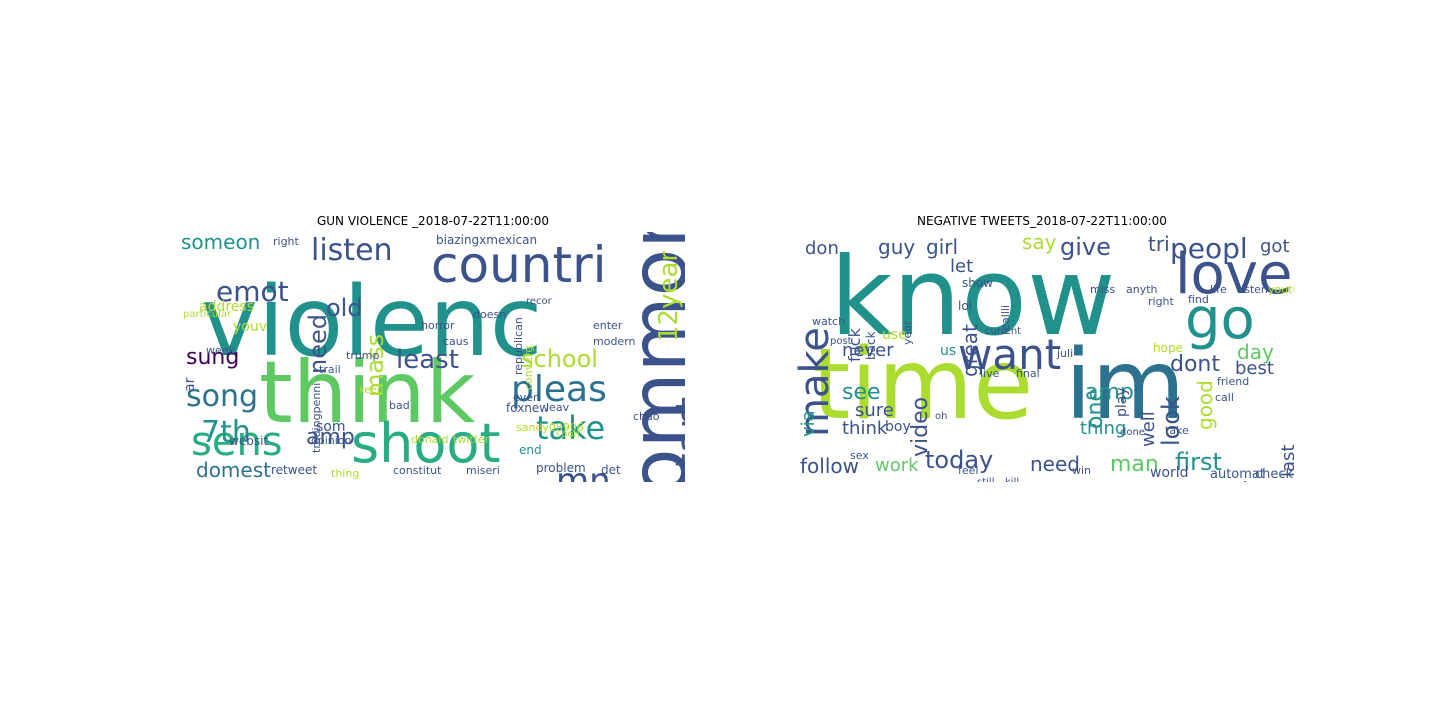 The height and width of the screenshot is (720, 1440). What do you see at coordinates (1274, 474) in the screenshot?
I see `word-cloud-term: check` at bounding box center [1274, 474].